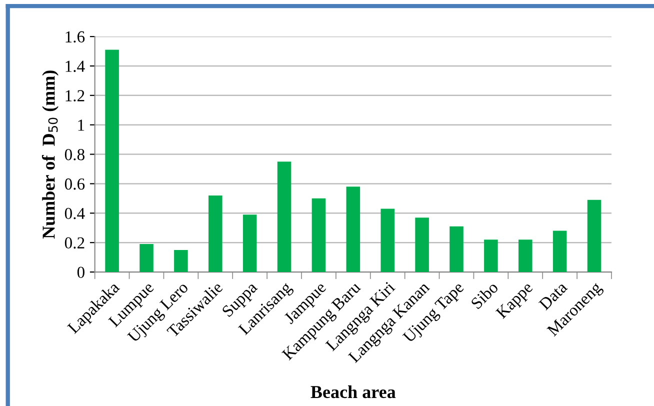 This screenshot has width=654, height=406. Describe the element at coordinates (50, 154) in the screenshot. I see `y-axis-title: Number of D$_{50}$ (mm)` at that location.